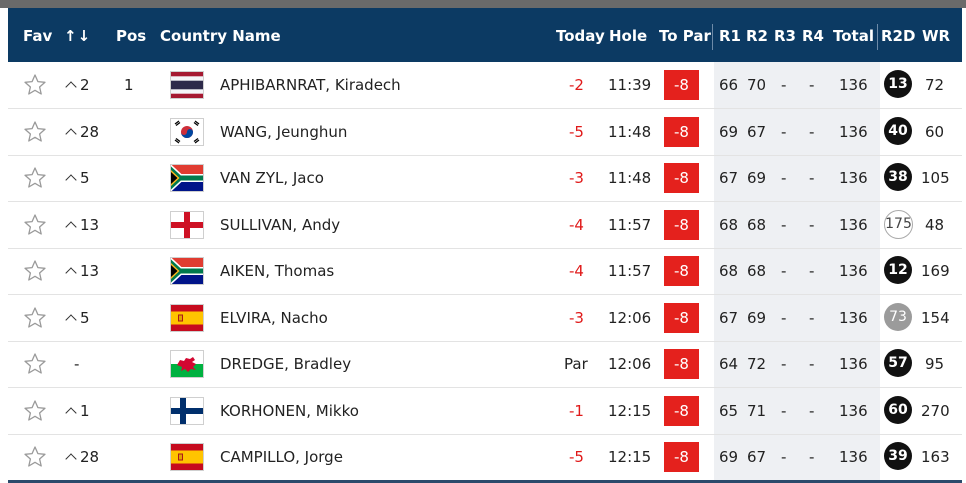  What do you see at coordinates (757, 317) in the screenshot?
I see `round2-score: 69` at bounding box center [757, 317].